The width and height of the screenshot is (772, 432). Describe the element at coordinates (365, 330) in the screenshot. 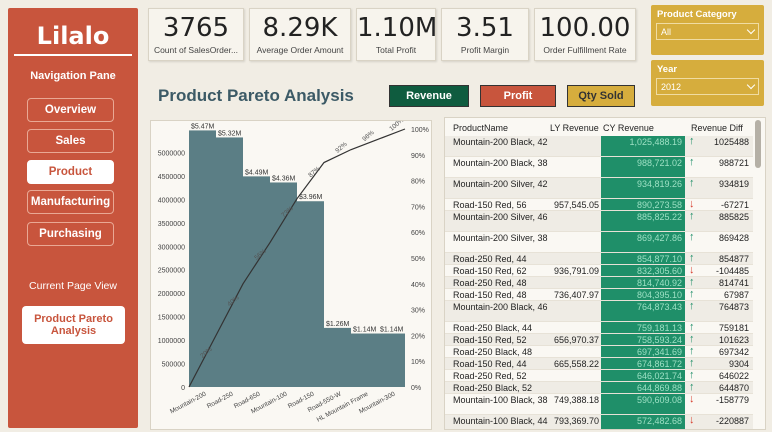

I see `bar-value-label: $1.14M` at that location.